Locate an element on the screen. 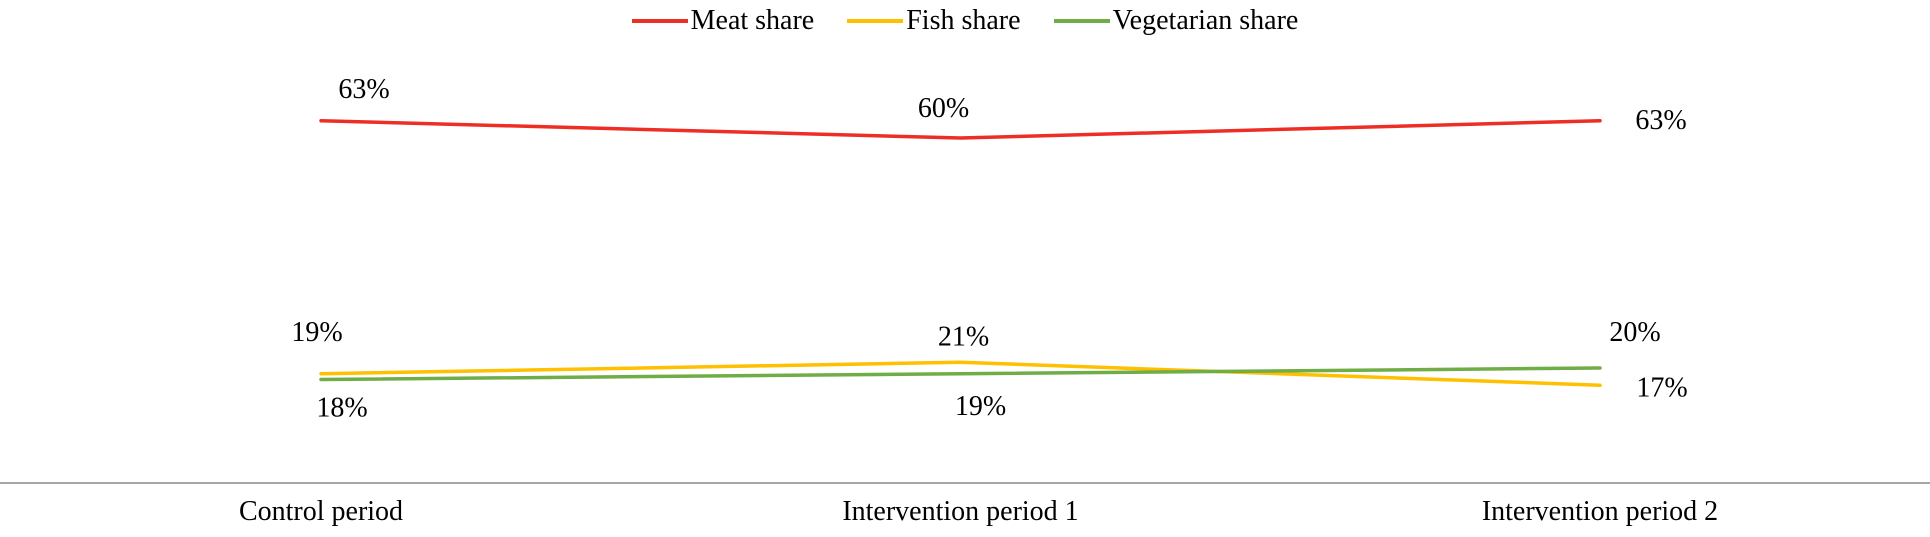 This screenshot has height=537, width=1930. data-label-fish-share-2: 17% is located at coordinates (1661, 387).